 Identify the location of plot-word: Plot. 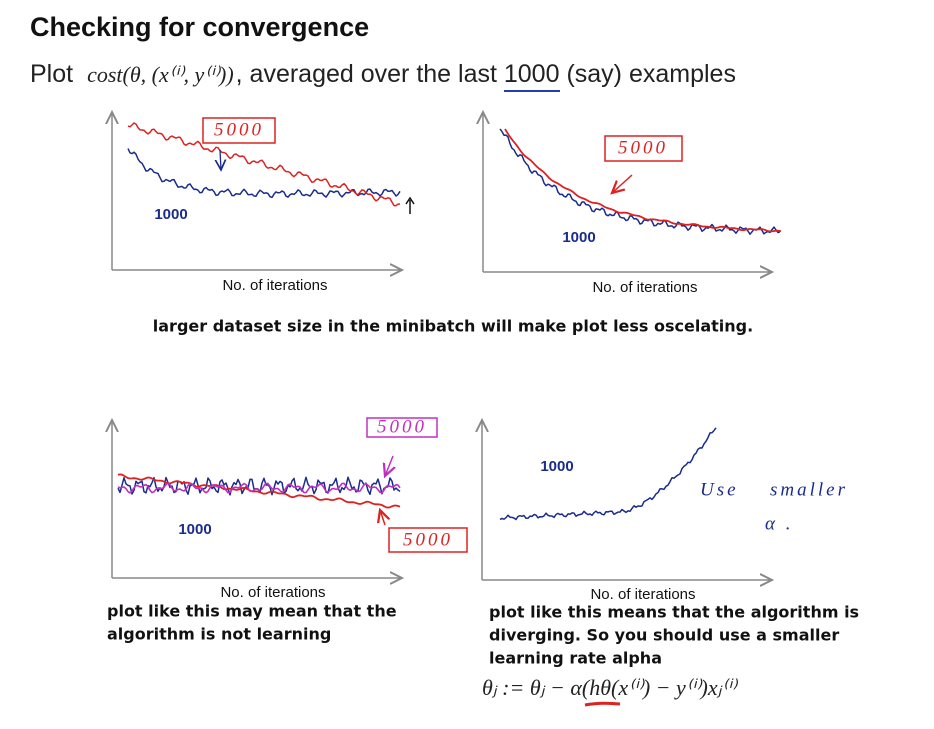
(52, 74).